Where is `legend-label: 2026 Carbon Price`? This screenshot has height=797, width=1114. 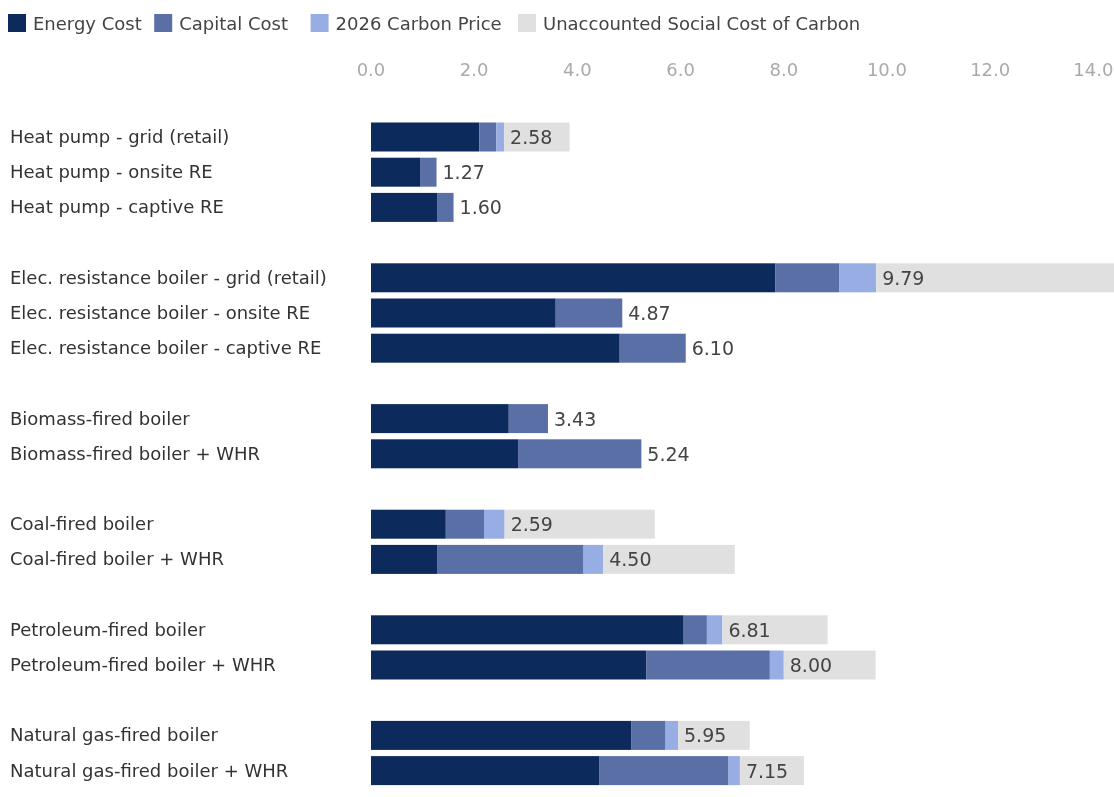
legend-label: 2026 Carbon Price is located at coordinates (418, 23).